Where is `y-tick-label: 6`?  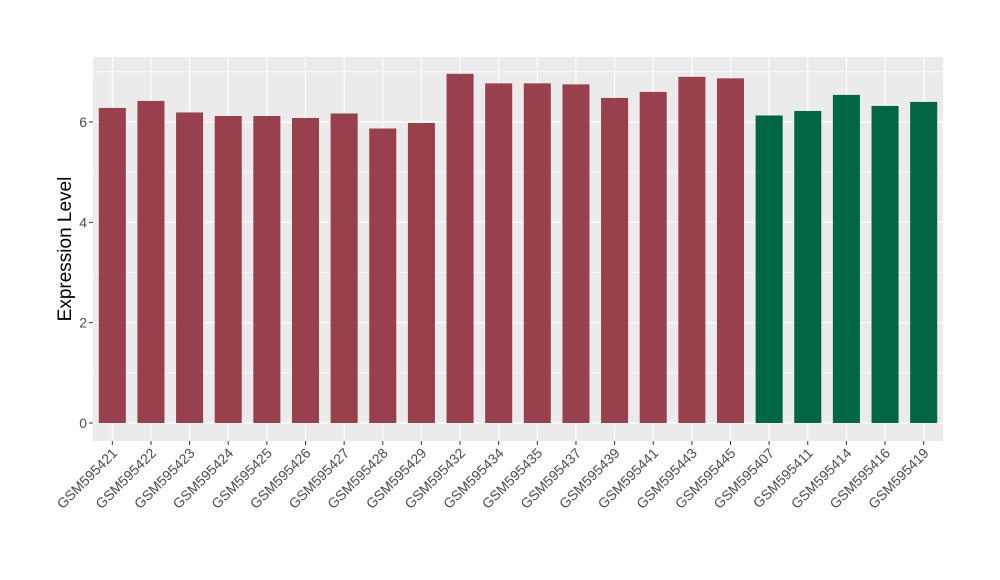 y-tick-label: 6 is located at coordinates (83, 122).